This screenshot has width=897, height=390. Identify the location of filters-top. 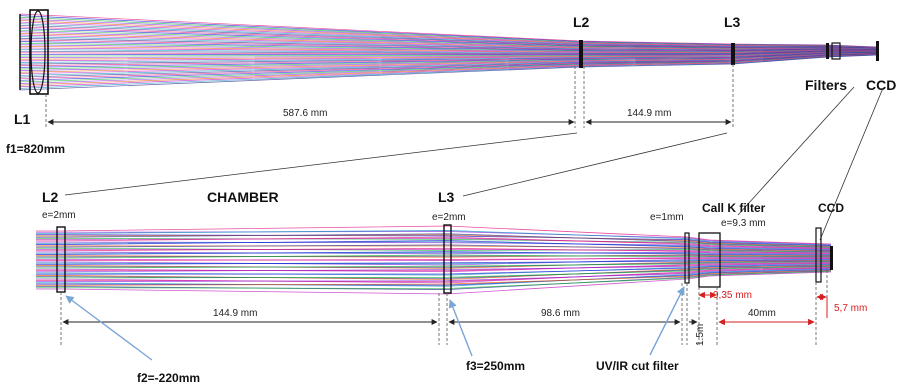
(833, 51).